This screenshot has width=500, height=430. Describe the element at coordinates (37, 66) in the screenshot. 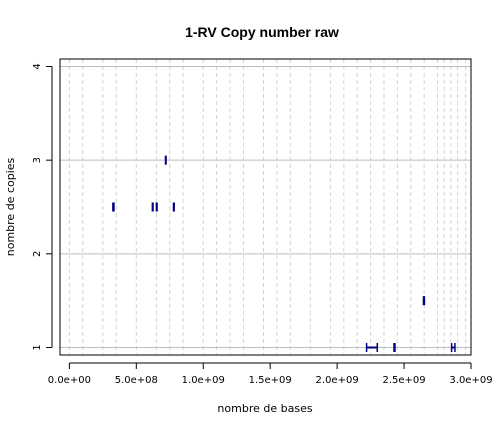

I see `y-tick-label: 4` at that location.